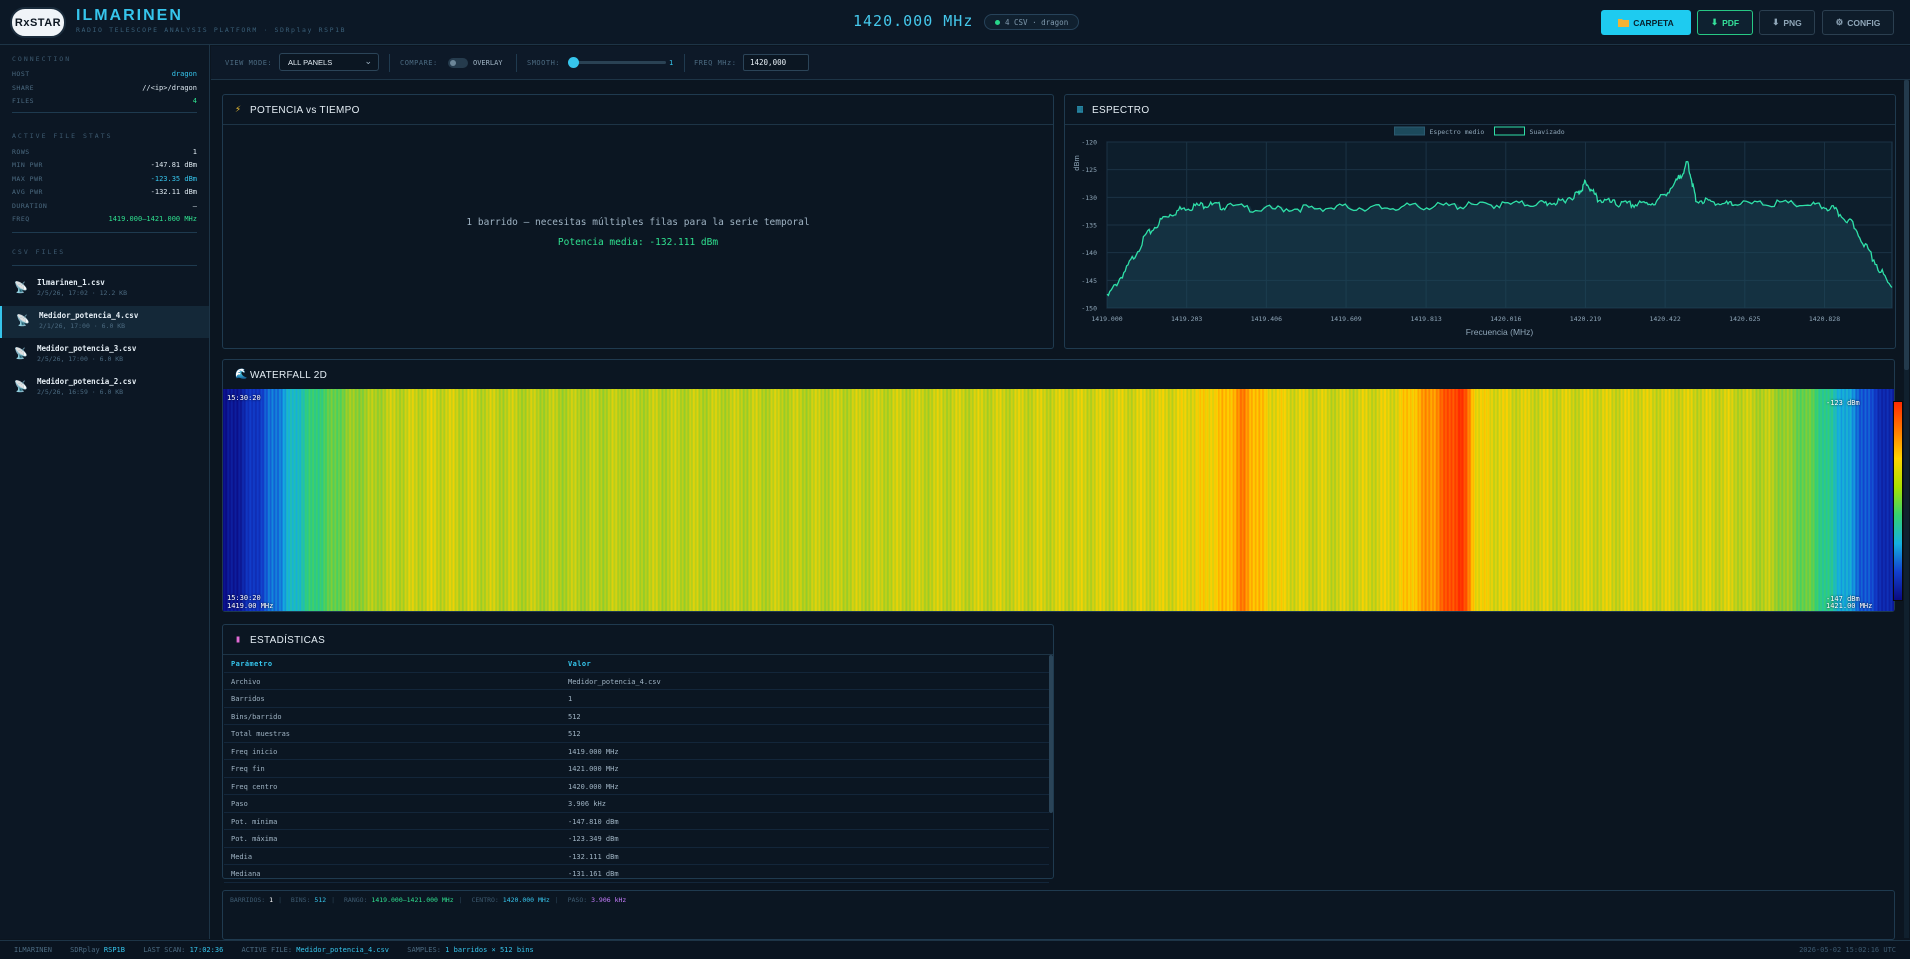  I want to click on status-dot-icon, so click(997, 22).